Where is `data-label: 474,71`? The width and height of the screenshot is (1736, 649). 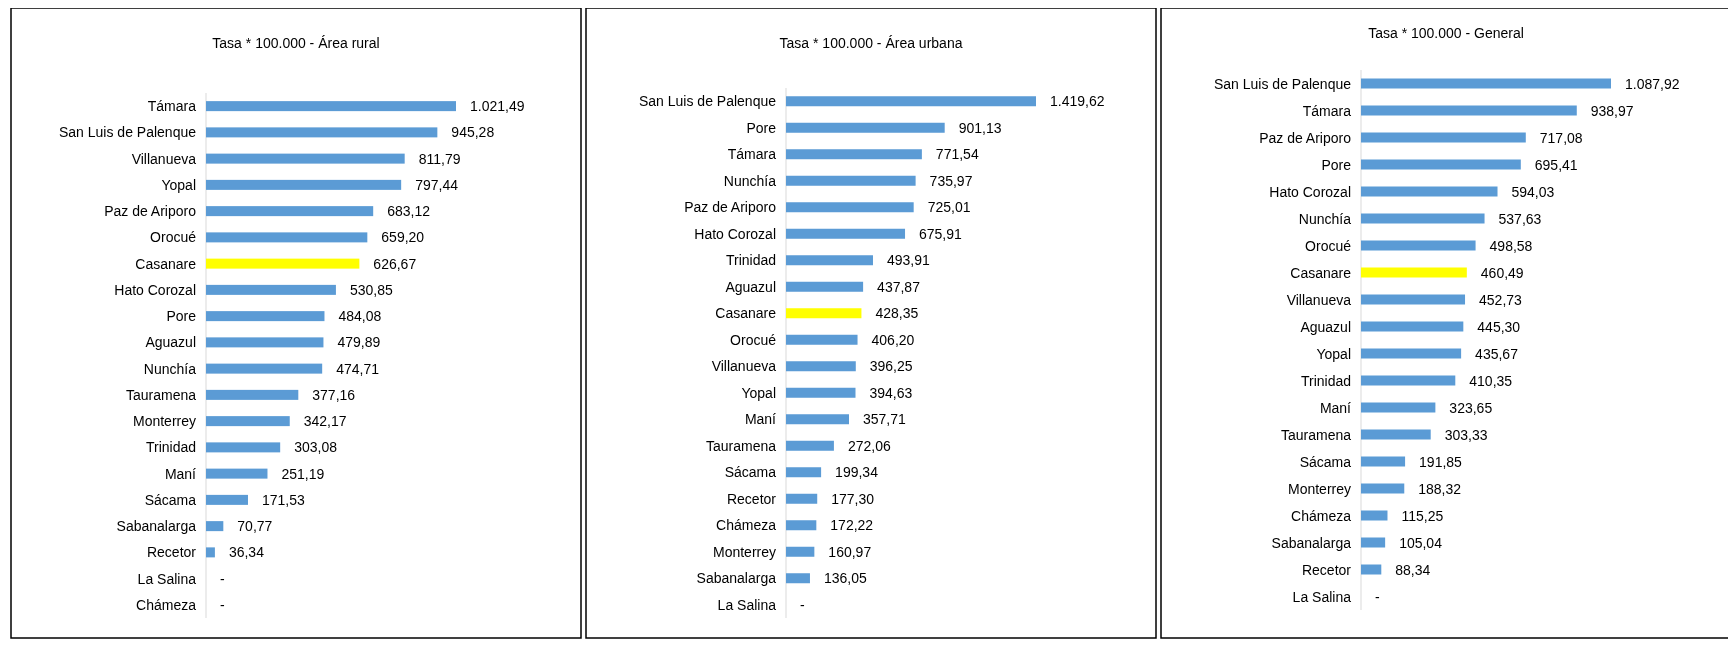 data-label: 474,71 is located at coordinates (358, 368).